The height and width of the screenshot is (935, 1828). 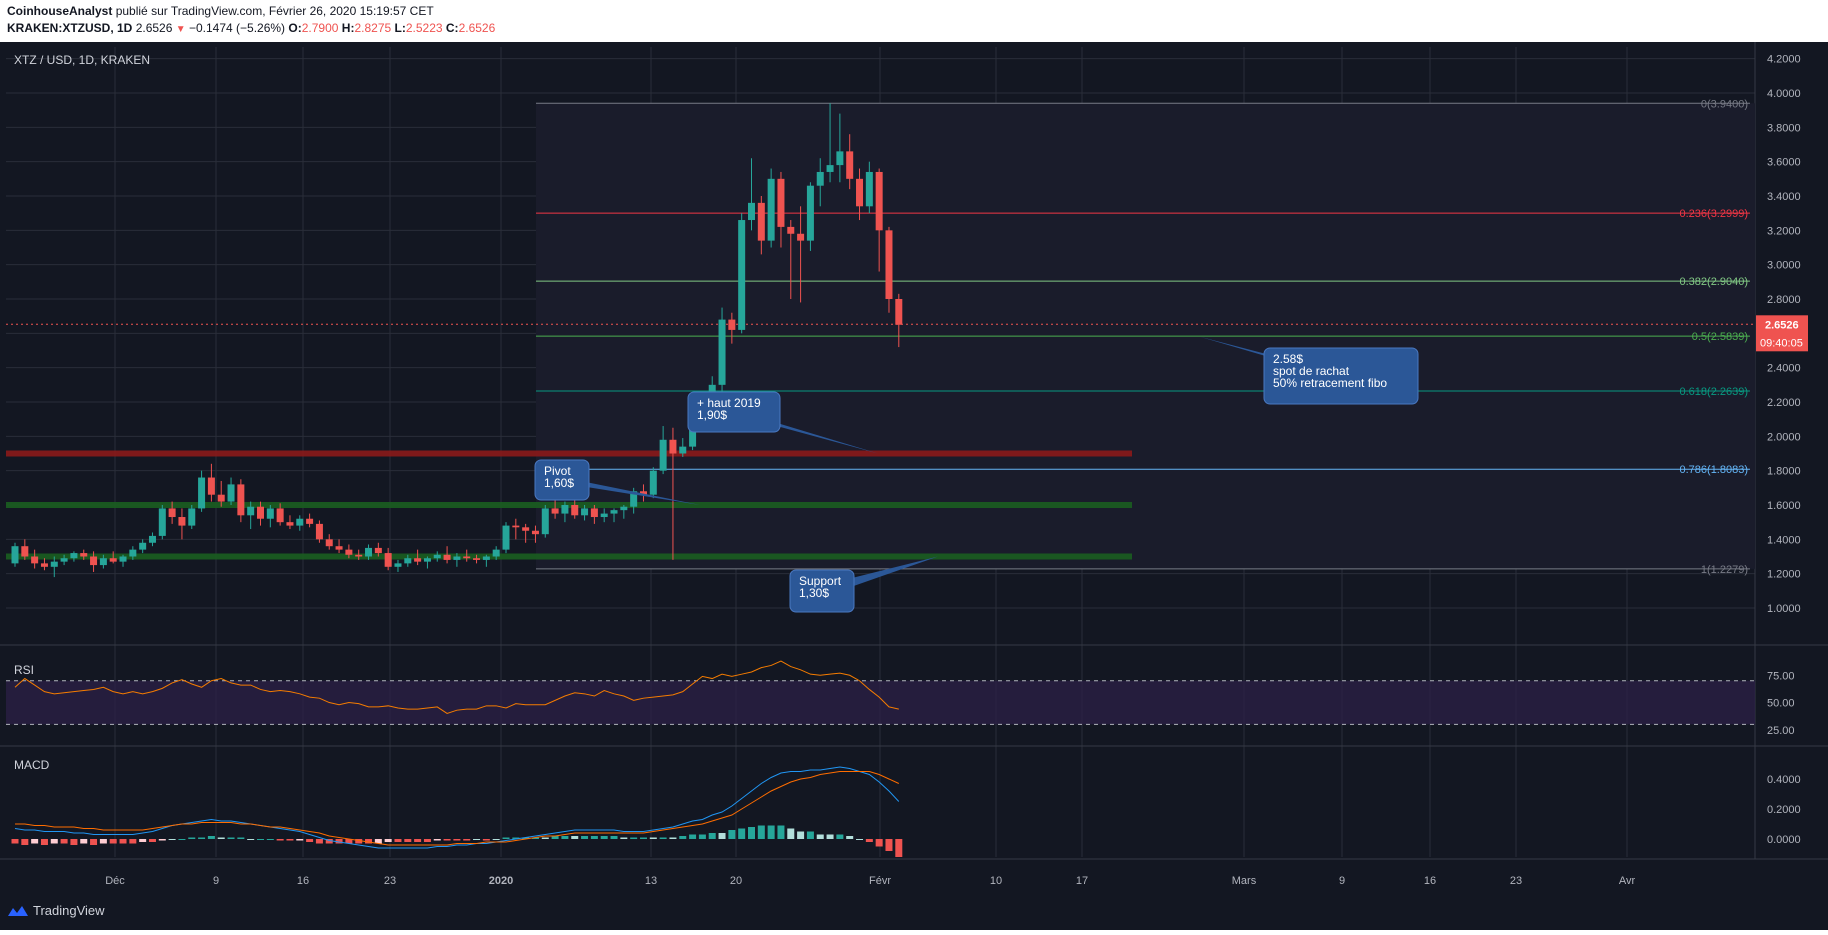 I want to click on price-tick-label: 3.8000, so click(x=1784, y=128).